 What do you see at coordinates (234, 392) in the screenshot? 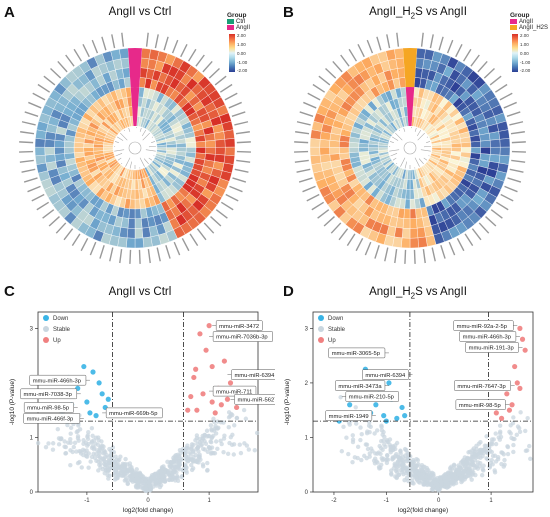
I see `point-label: mmu-miR-711` at bounding box center [234, 392].